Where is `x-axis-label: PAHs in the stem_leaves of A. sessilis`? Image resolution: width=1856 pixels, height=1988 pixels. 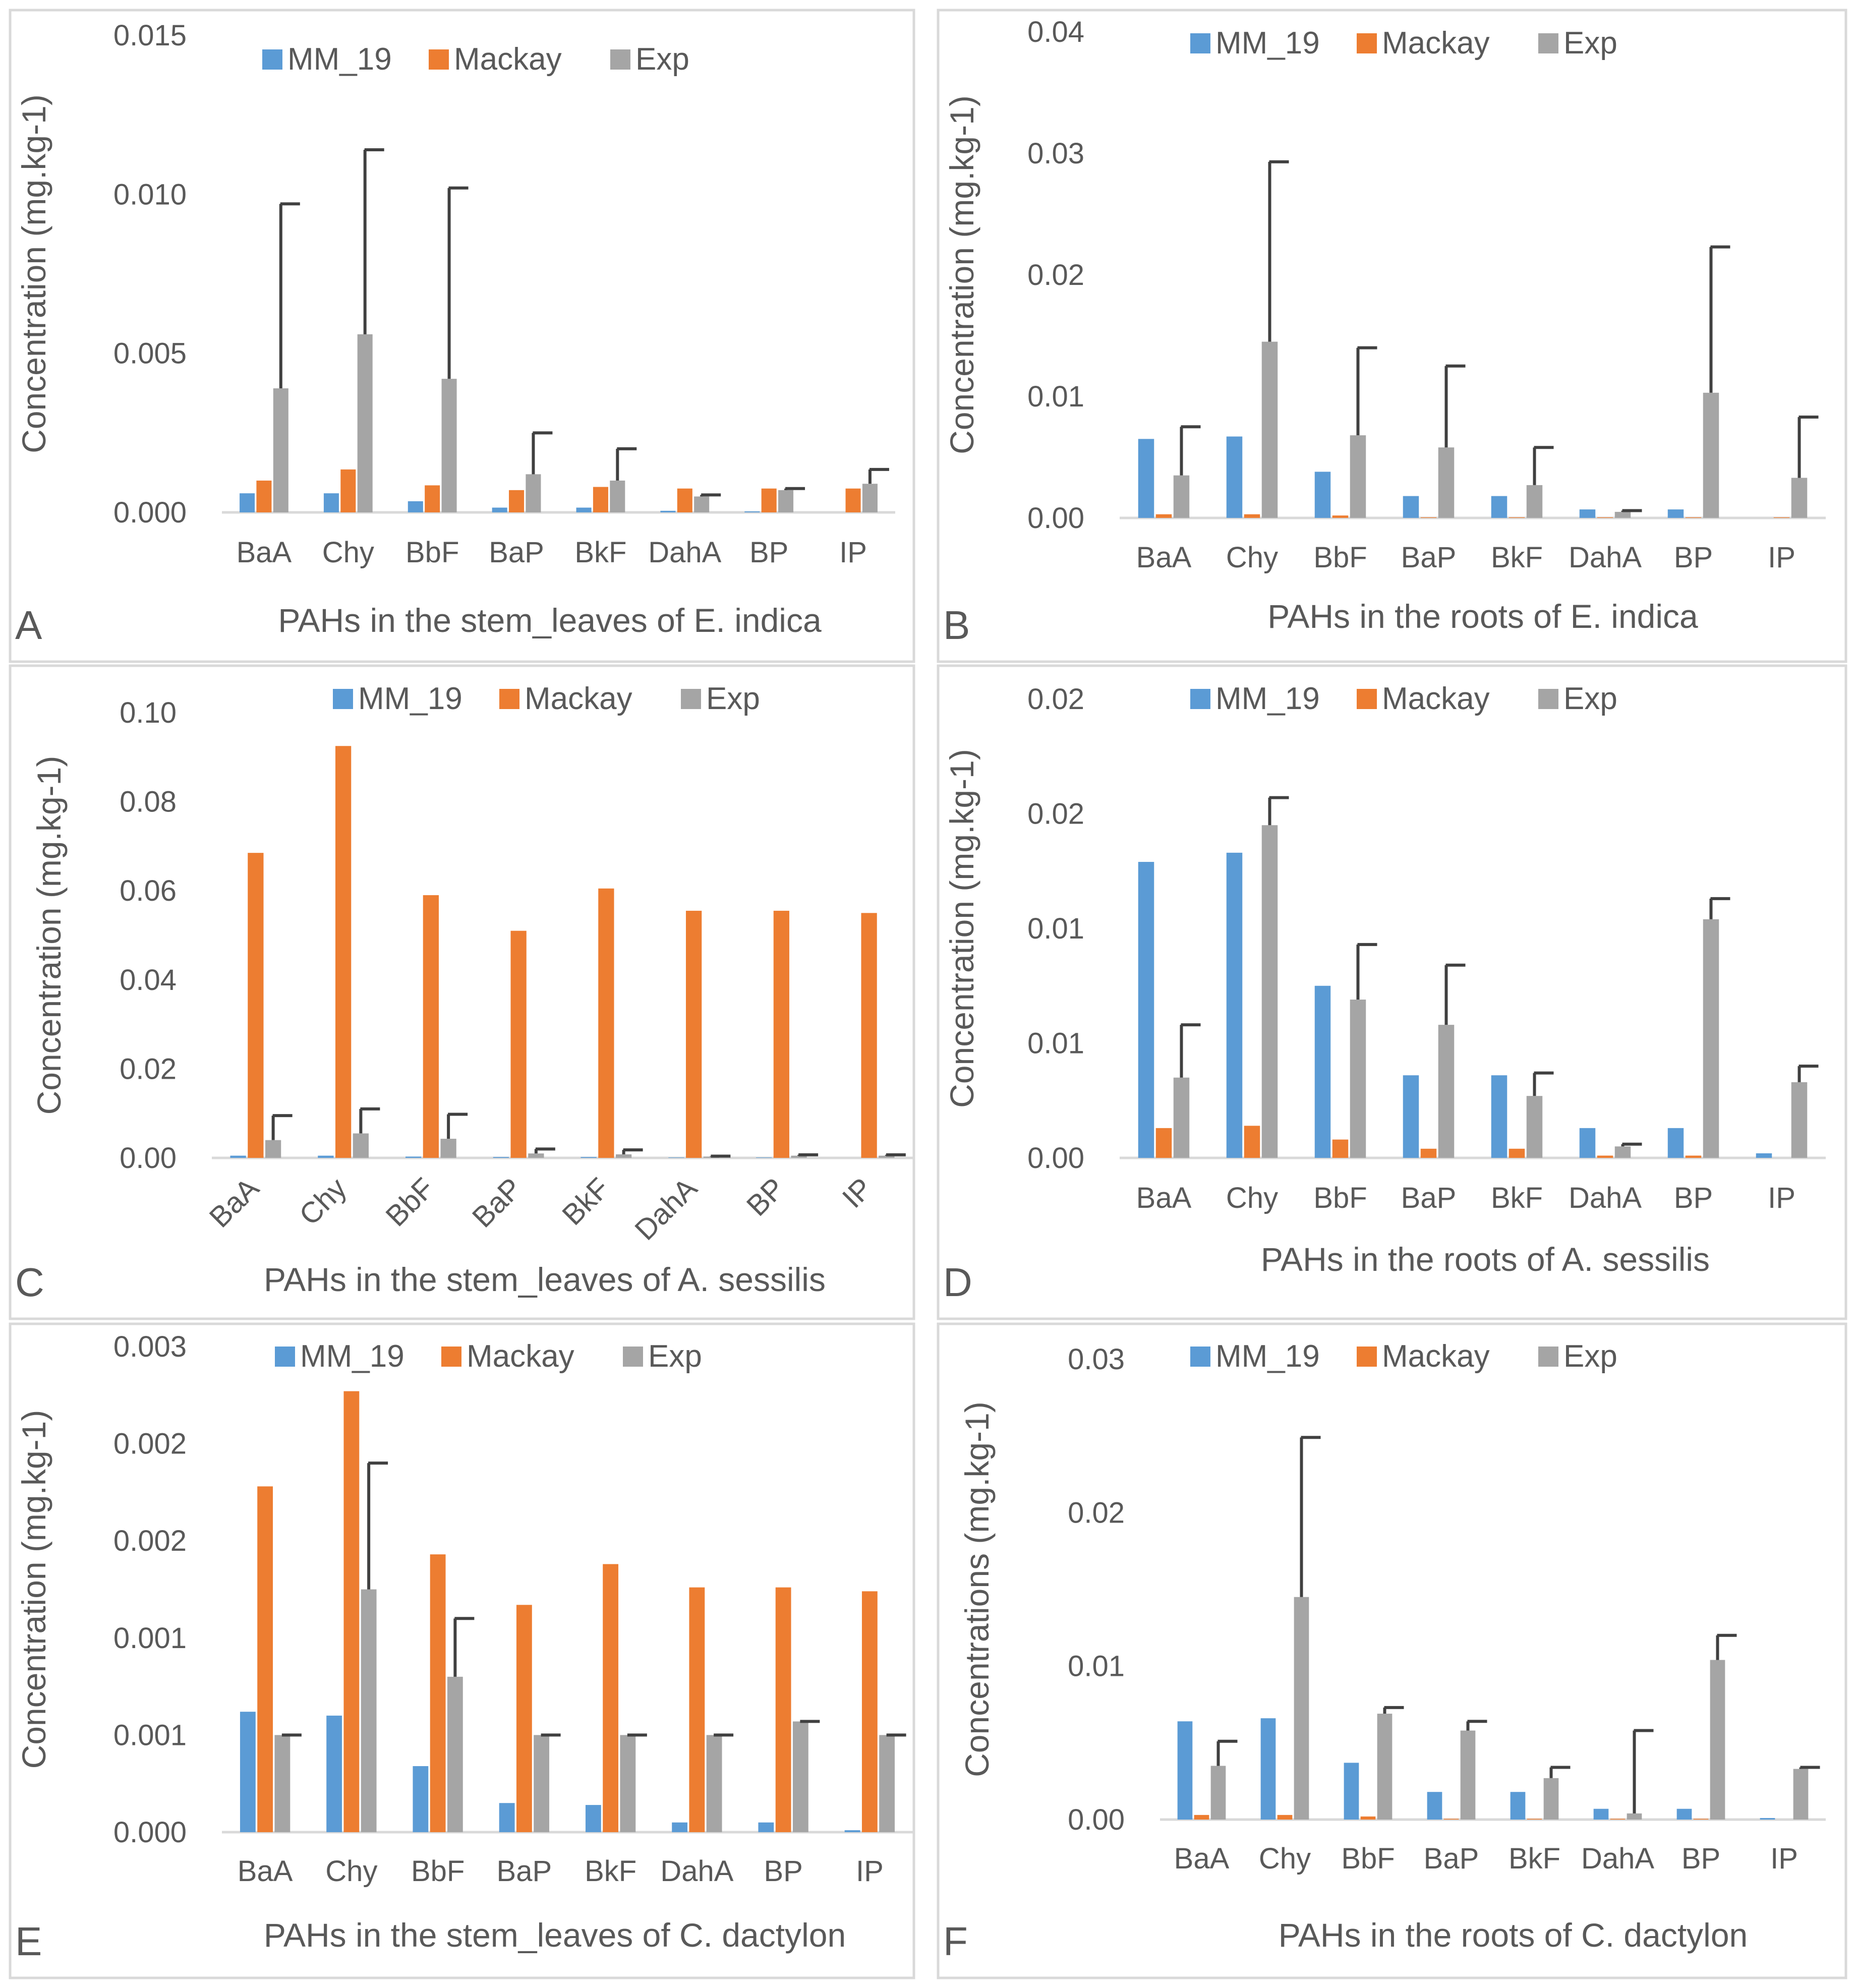
x-axis-label: PAHs in the stem_leaves of A. sessilis is located at coordinates (545, 1279).